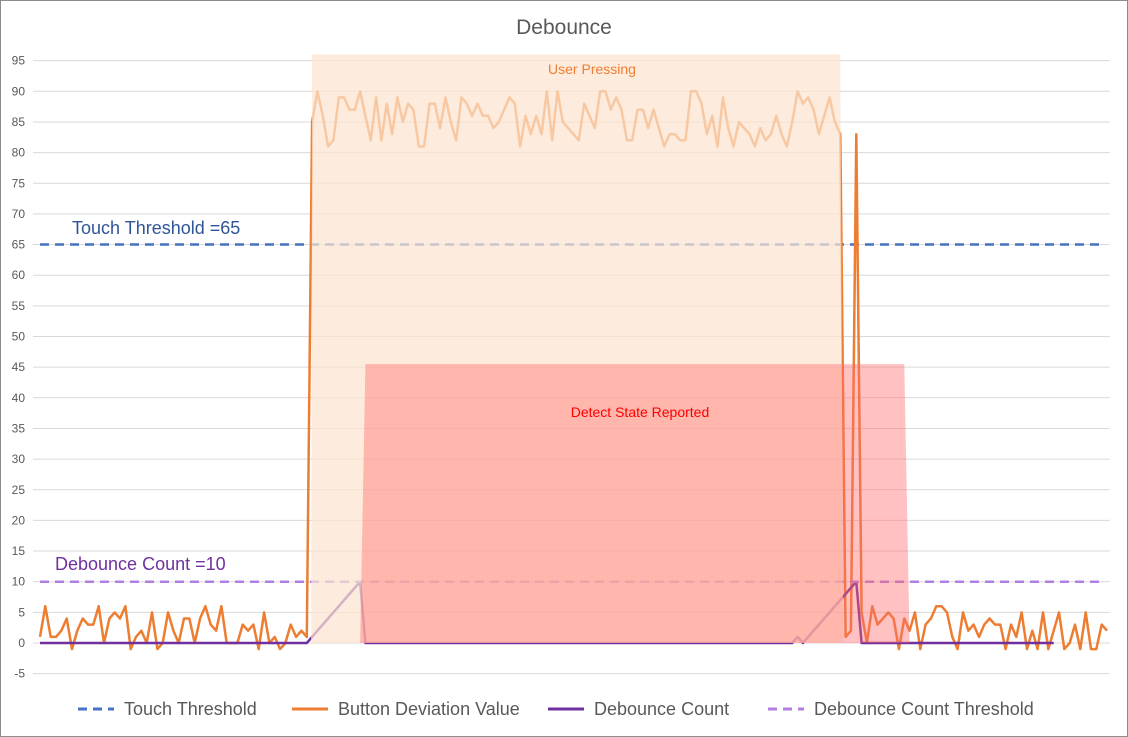 Image resolution: width=1128 pixels, height=737 pixels. I want to click on touch-threshold-annotation: Touch Threshold =65, so click(156, 228).